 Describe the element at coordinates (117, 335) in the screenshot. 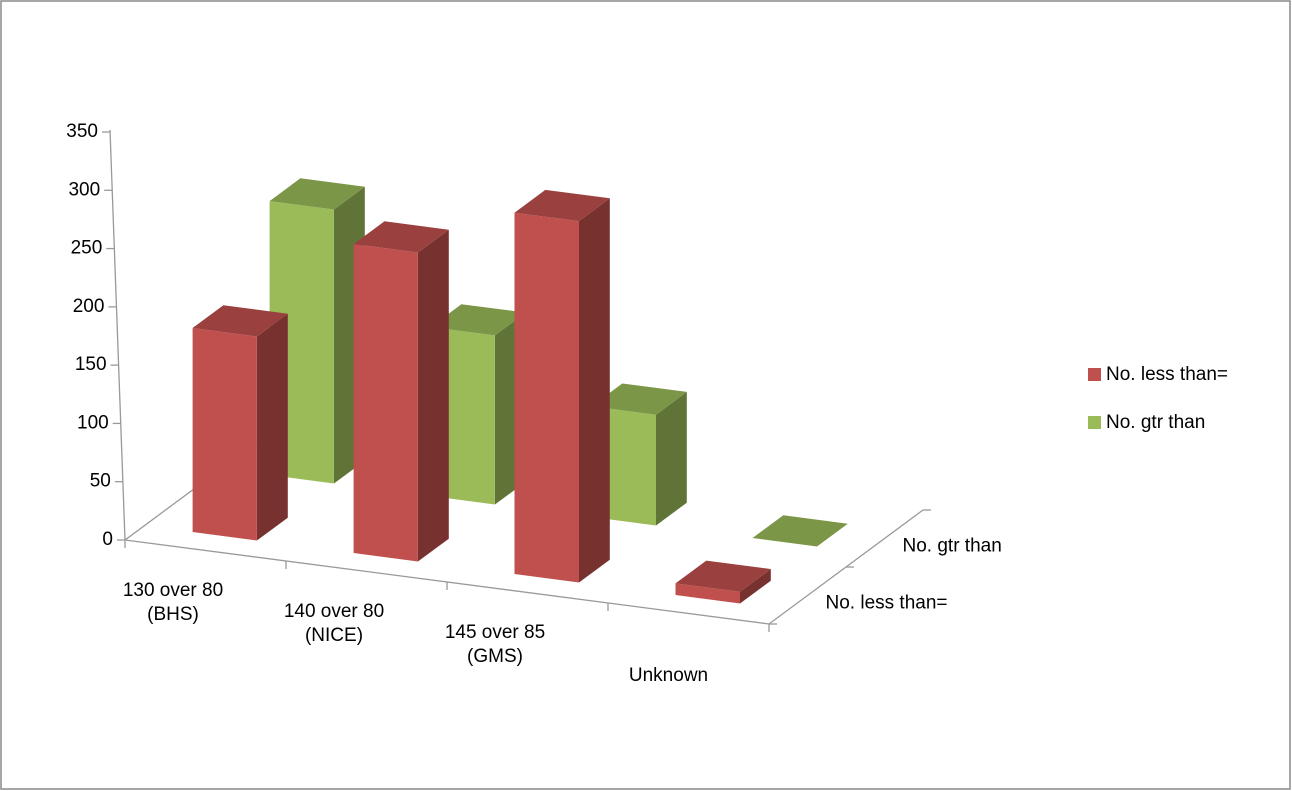

I see `y-axis` at that location.